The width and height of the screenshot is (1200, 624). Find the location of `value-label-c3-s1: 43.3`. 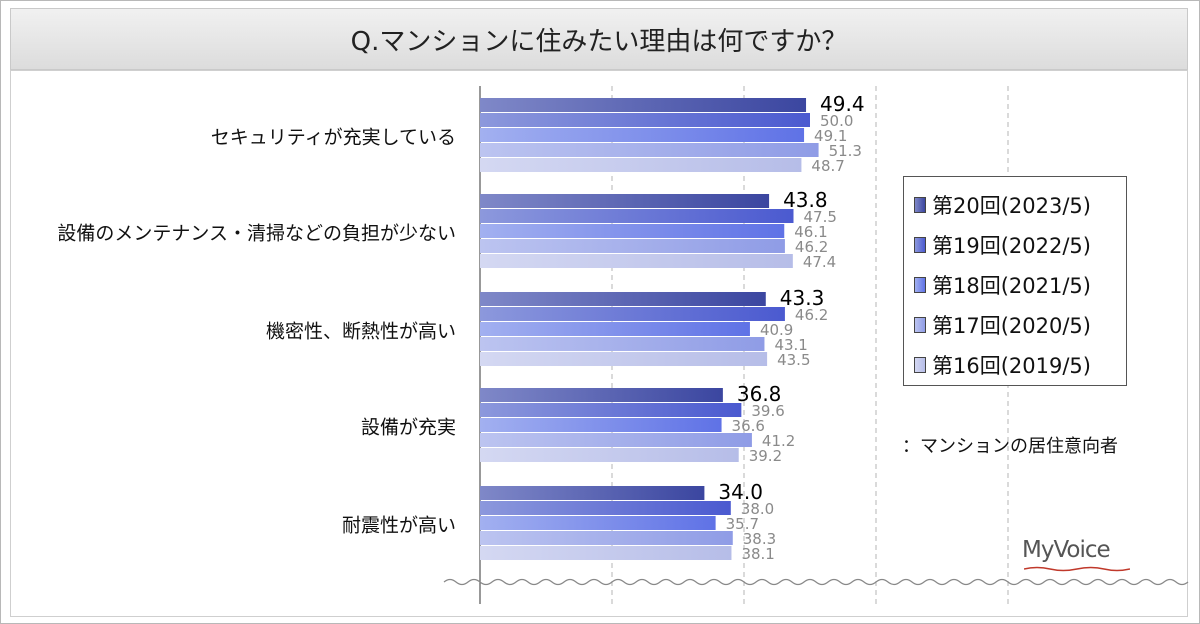

value-label-c3-s1: 43.3 is located at coordinates (802, 298).